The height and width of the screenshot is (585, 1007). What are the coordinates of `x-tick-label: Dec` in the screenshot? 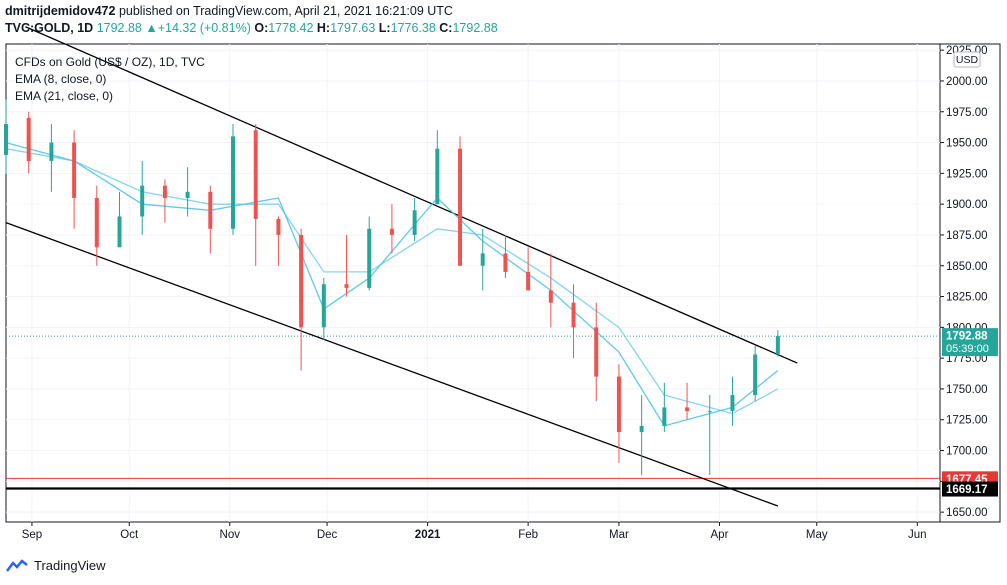 It's located at (327, 535).